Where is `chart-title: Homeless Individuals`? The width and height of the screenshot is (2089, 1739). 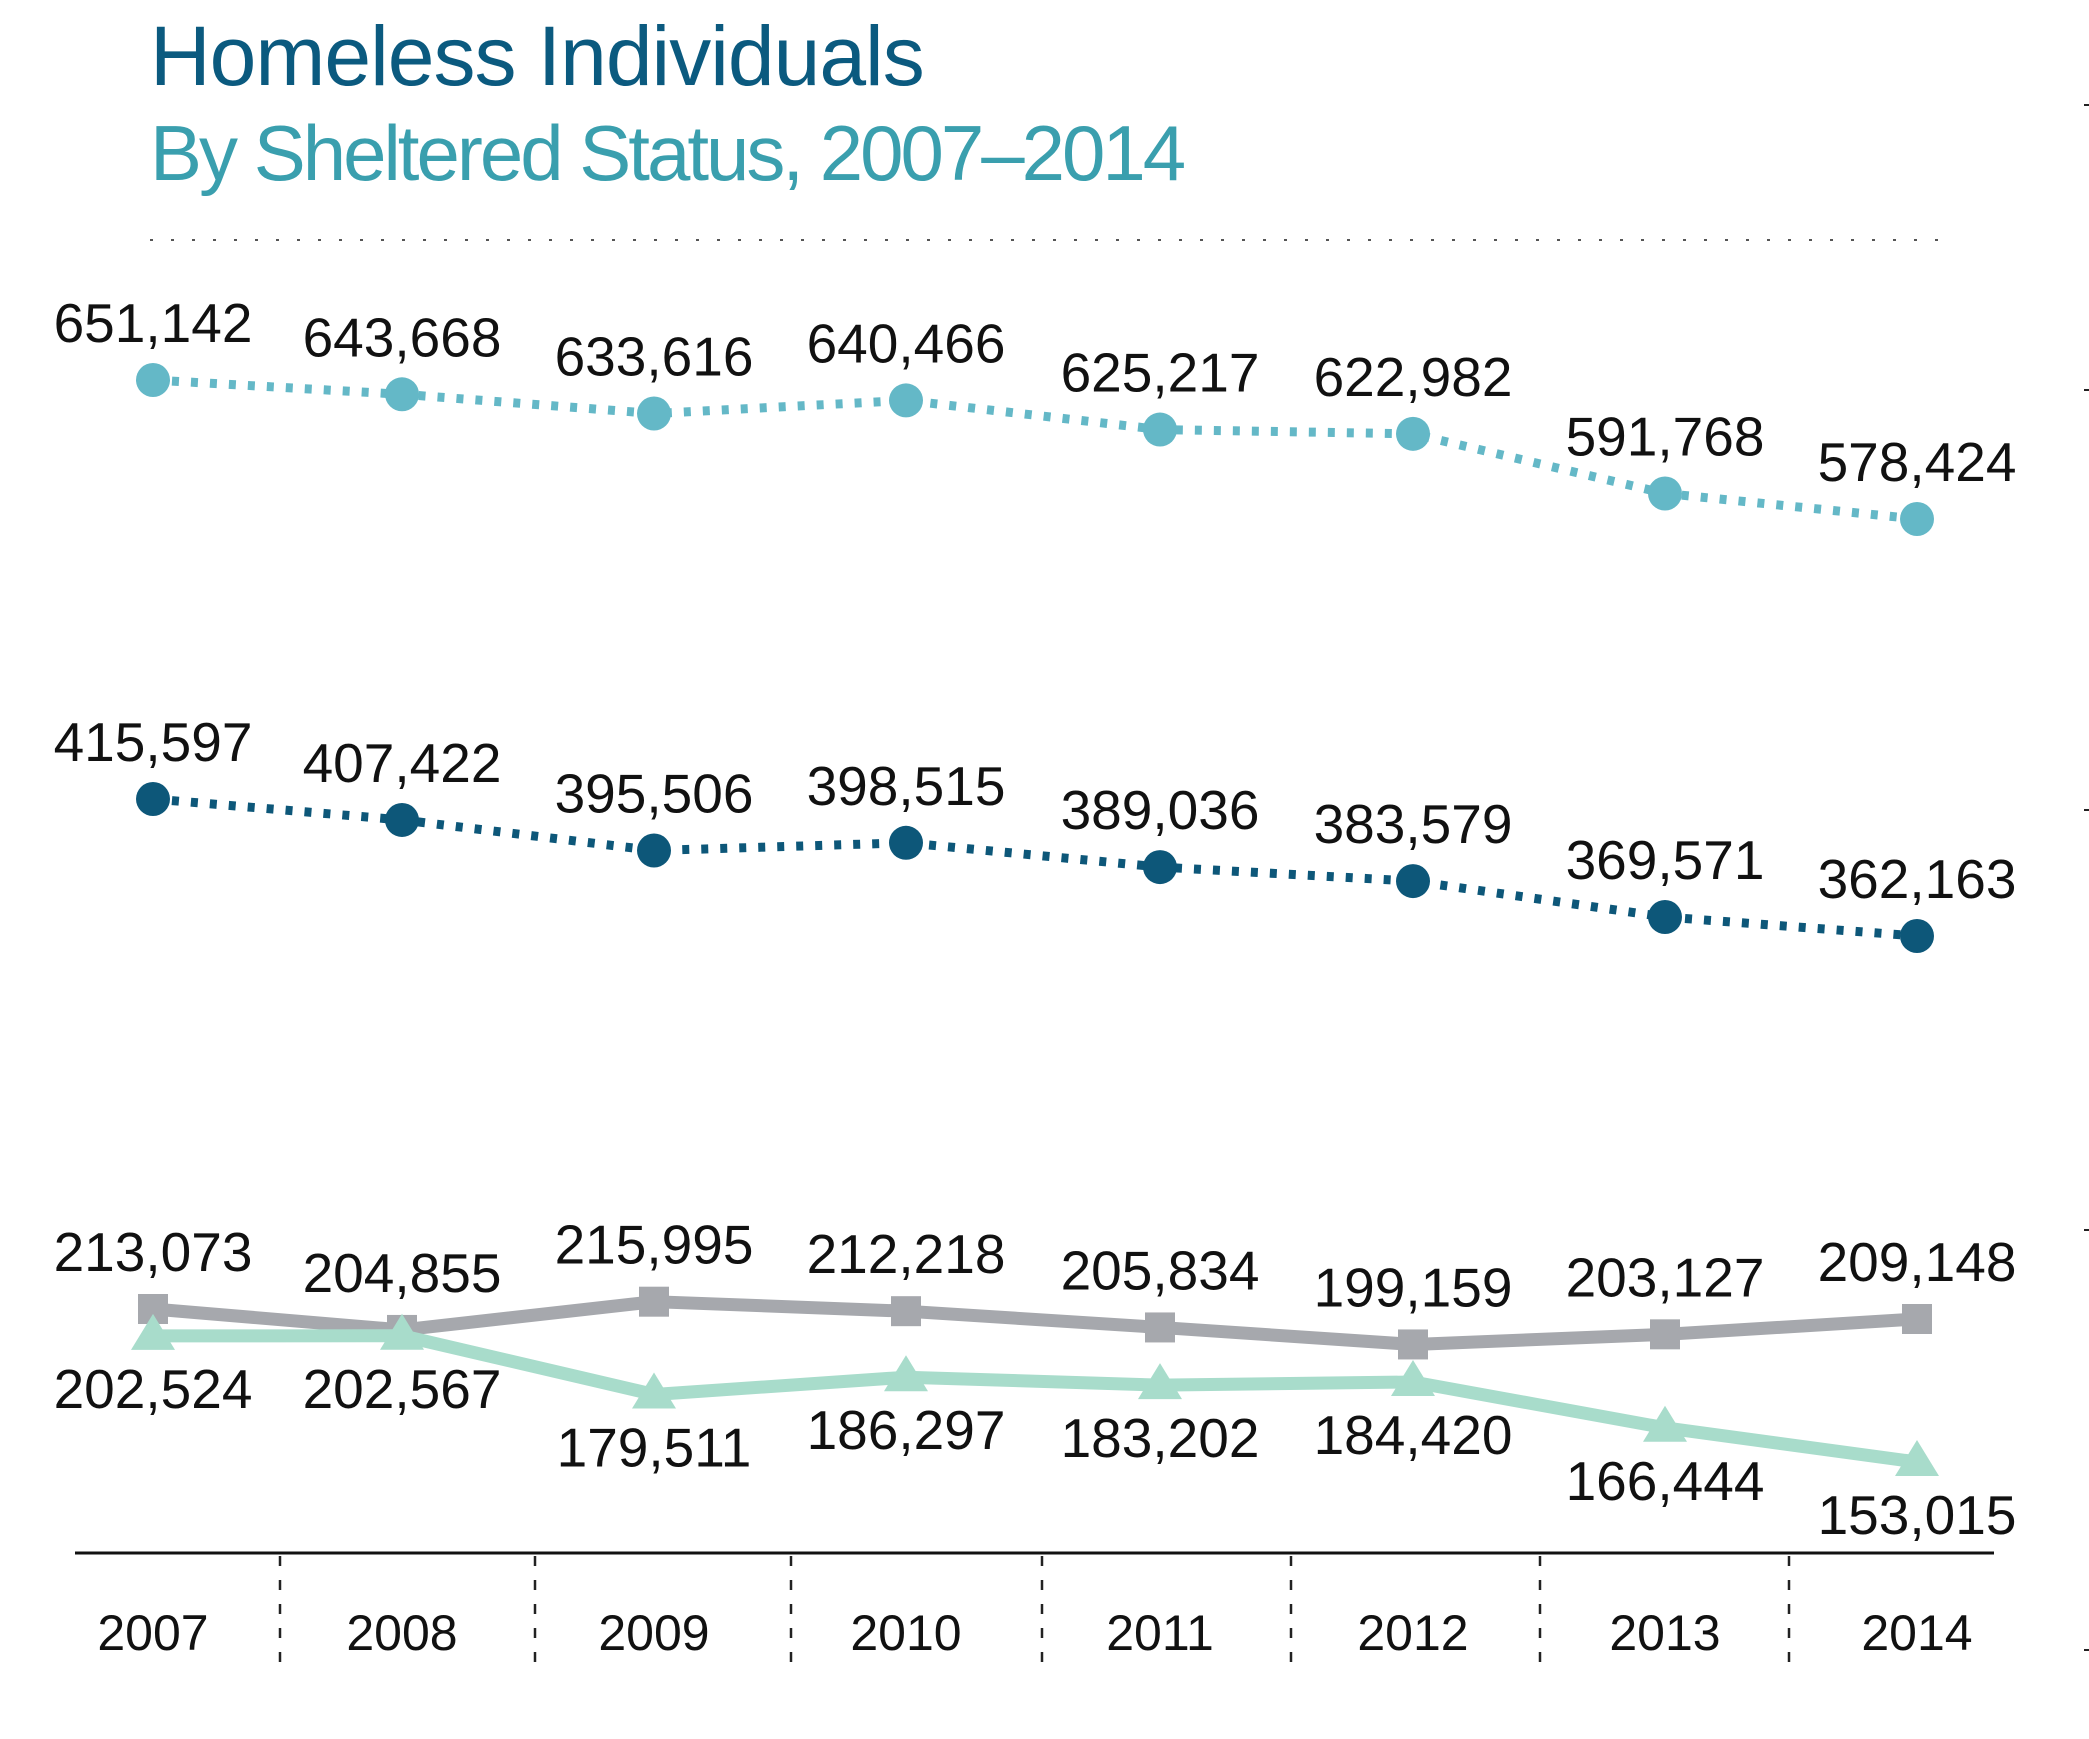
chart-title: Homeless Individuals is located at coordinates (537, 56).